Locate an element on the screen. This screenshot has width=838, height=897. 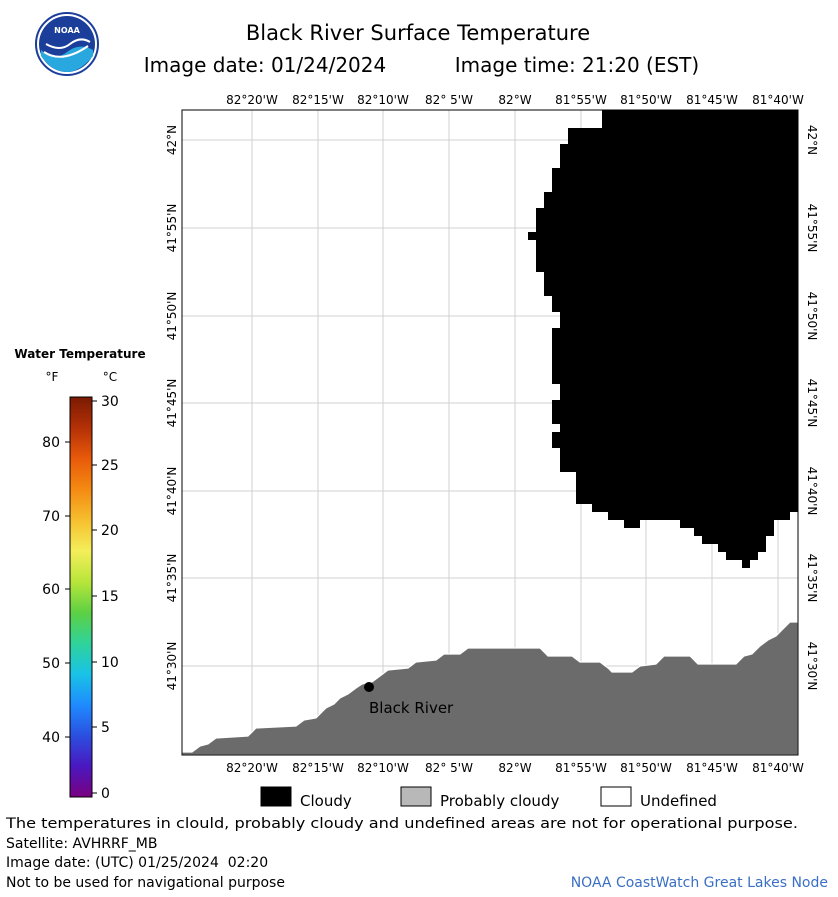
colorbar-f-ticks: 80 70 60 50 40 is located at coordinates (56, 590).